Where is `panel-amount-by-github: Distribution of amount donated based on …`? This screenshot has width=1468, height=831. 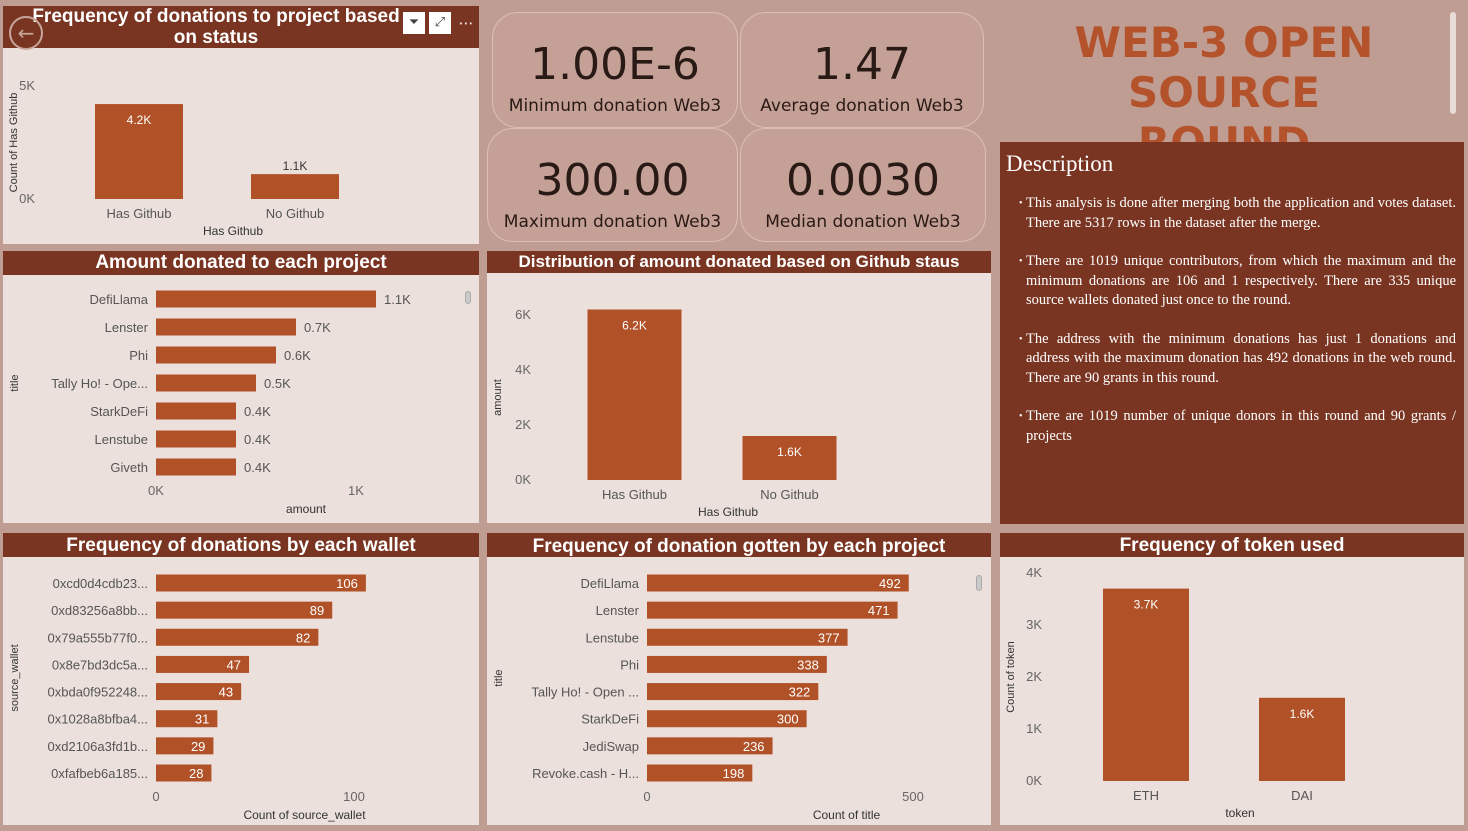
panel-amount-by-github: Distribution of amount donated based on … is located at coordinates (739, 387).